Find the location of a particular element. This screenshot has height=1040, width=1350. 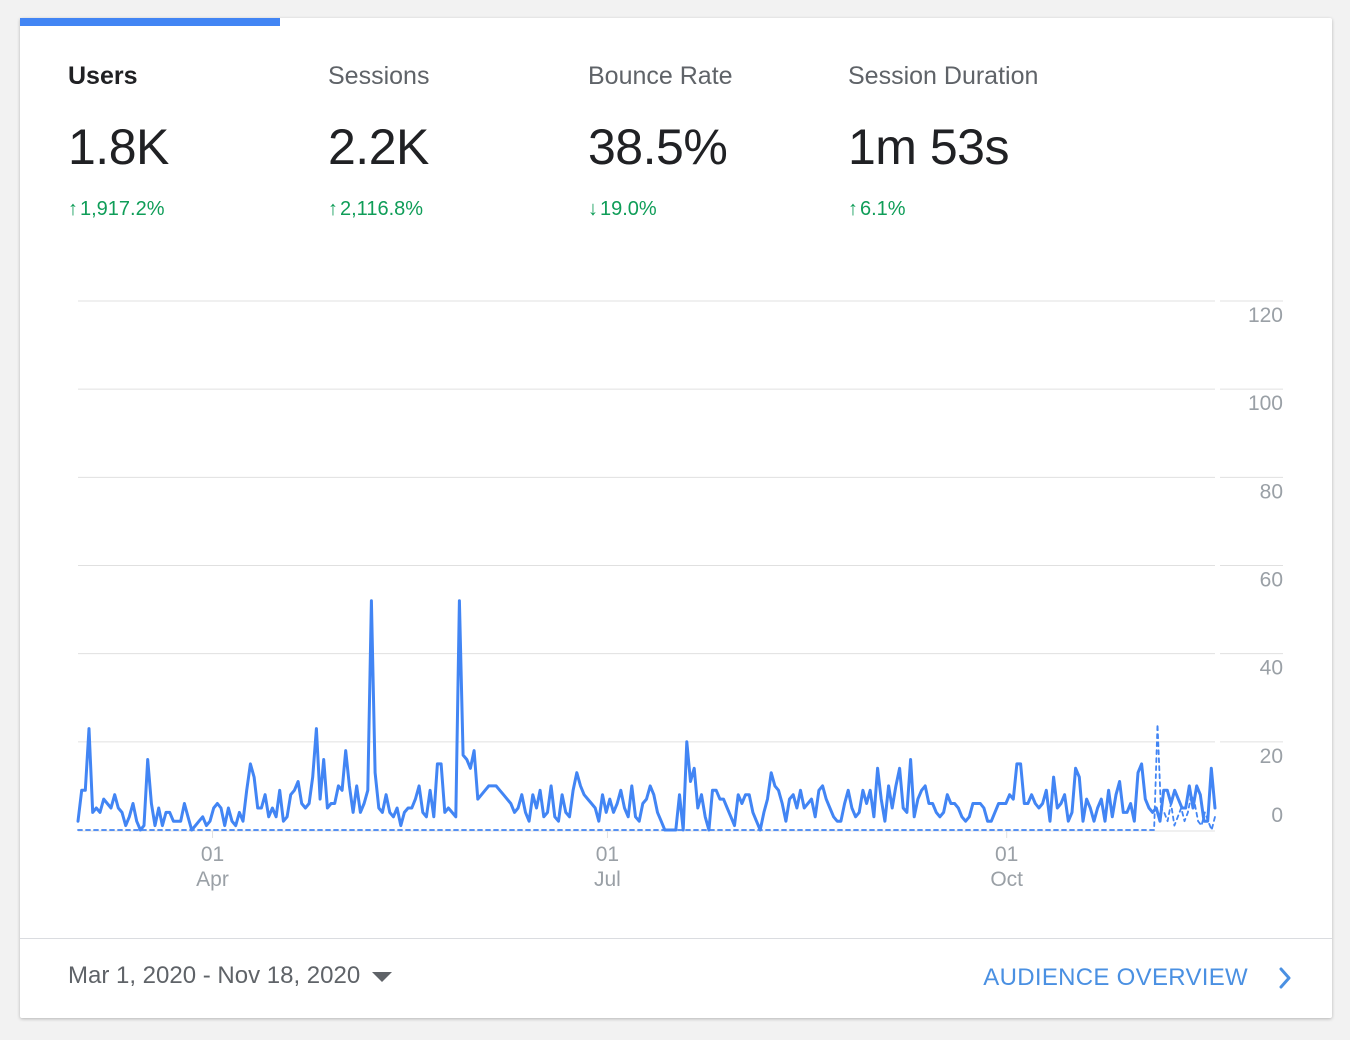

metric-change-value: 1,917.2% is located at coordinates (122, 209).